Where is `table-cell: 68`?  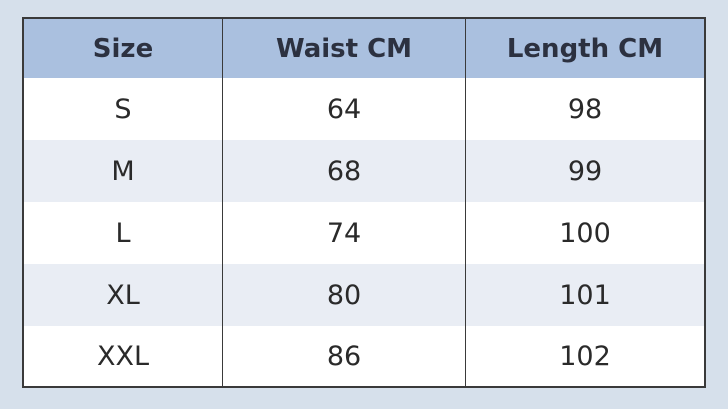 table-cell: 68 is located at coordinates (344, 171).